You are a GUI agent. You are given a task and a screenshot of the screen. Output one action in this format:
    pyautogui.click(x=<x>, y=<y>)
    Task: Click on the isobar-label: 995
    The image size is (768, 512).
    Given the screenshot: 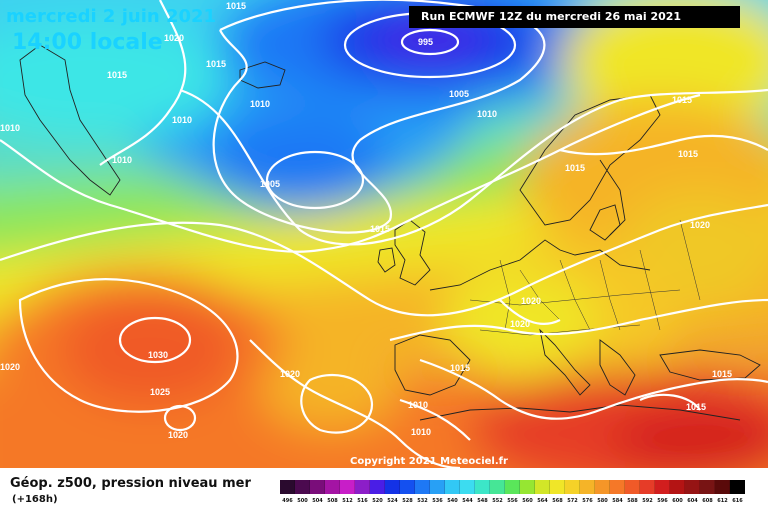 What is the action you would take?
    pyautogui.click(x=425, y=42)
    